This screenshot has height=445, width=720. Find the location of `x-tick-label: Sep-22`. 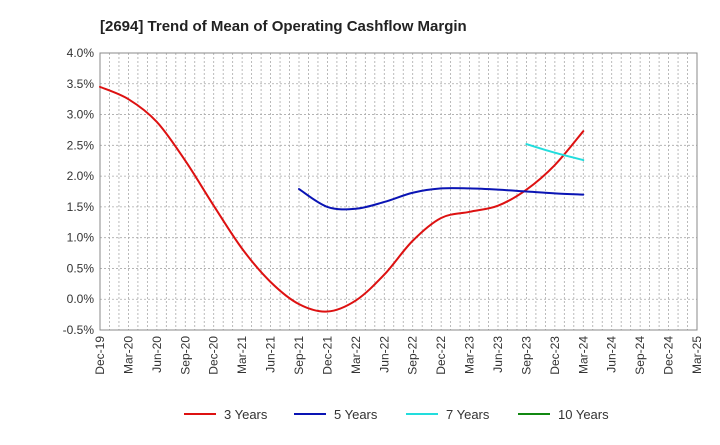

x-tick-label: Sep-22 is located at coordinates (413, 355).